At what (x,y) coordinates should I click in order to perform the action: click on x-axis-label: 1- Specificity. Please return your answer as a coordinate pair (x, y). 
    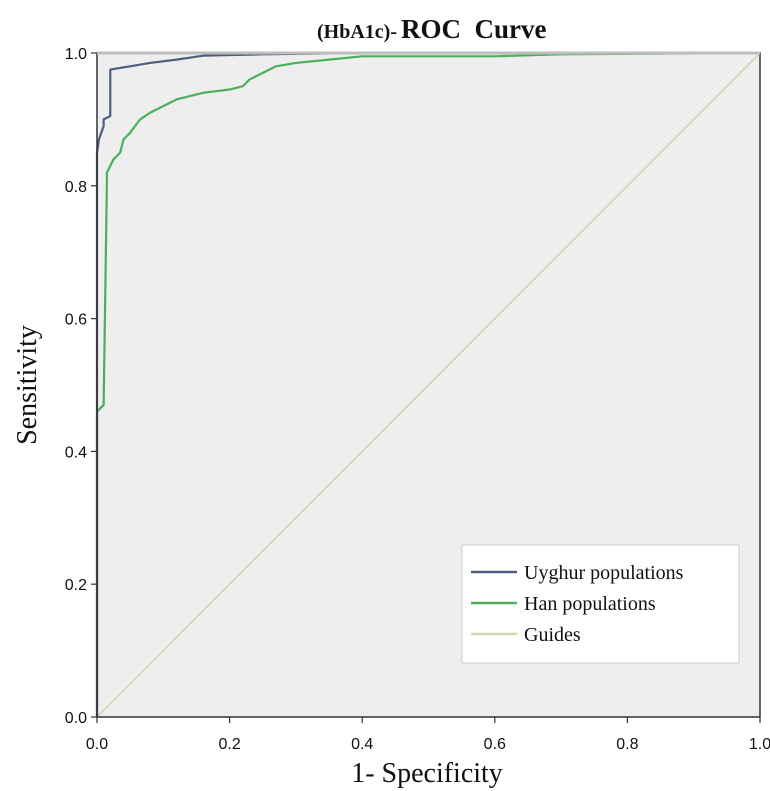
    Looking at the image, I should click on (427, 773).